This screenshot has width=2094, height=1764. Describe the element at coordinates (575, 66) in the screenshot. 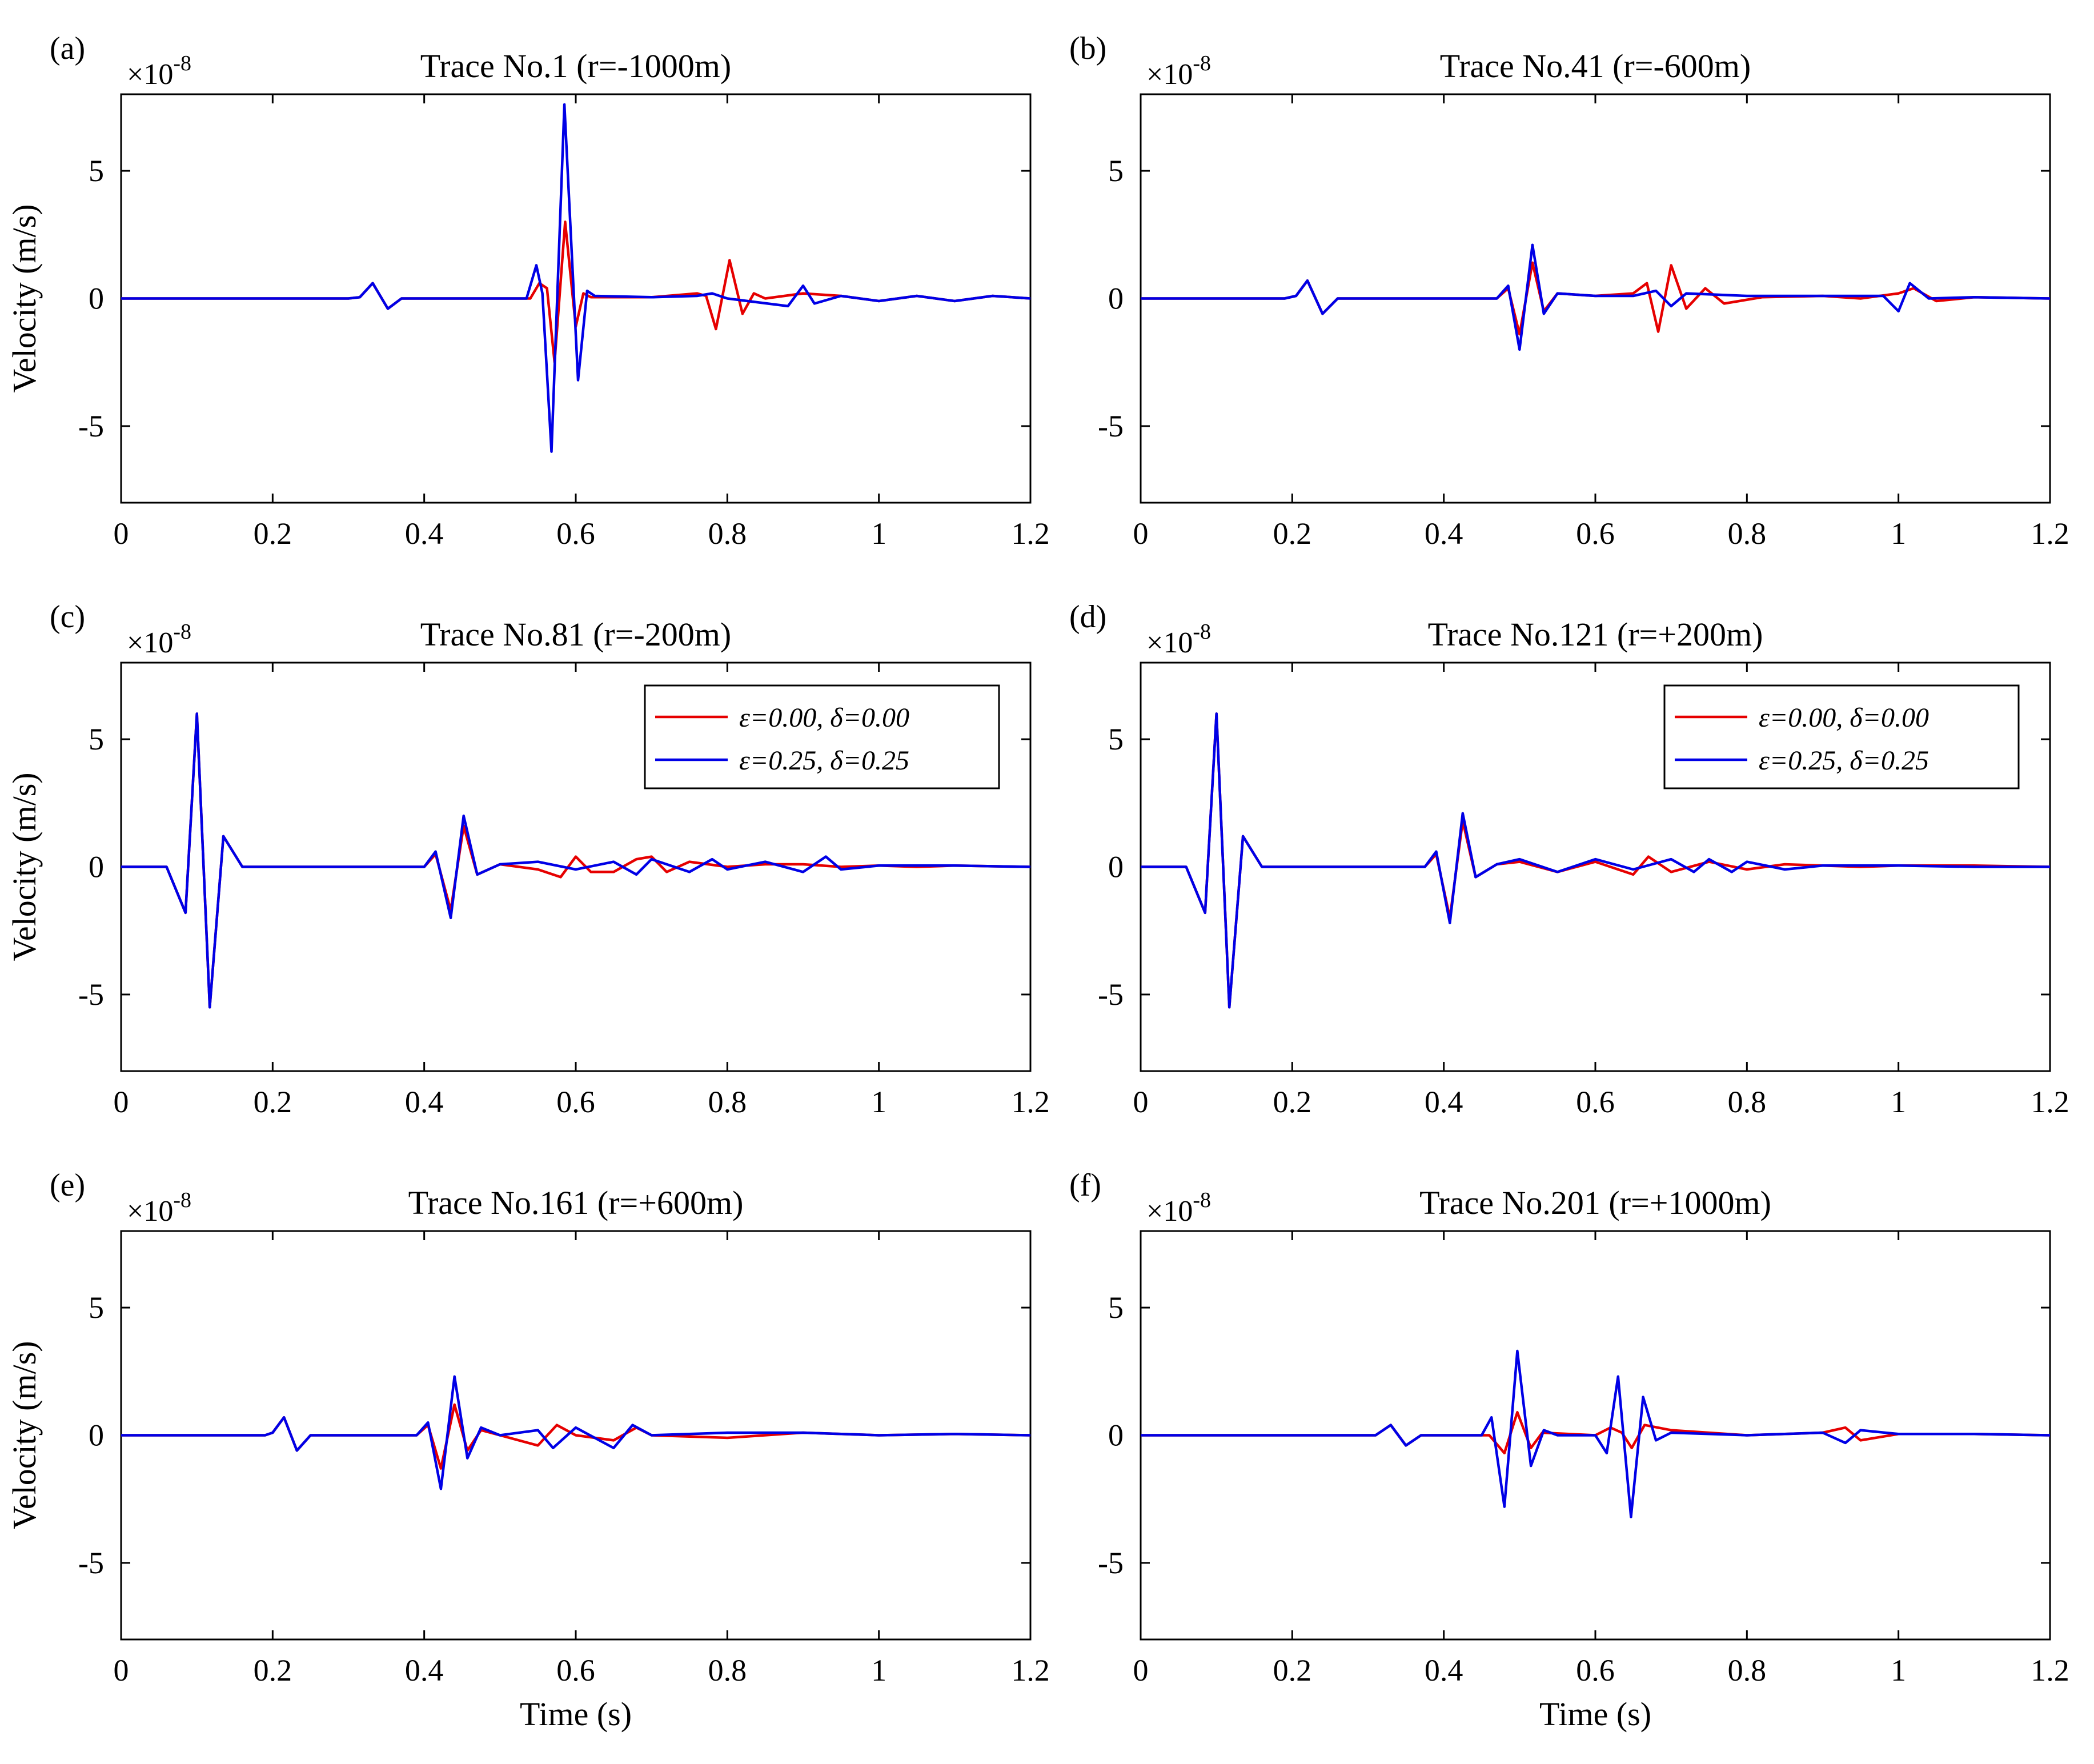

I see `panel-title: Trace No.1 (r=-1000m)` at that location.